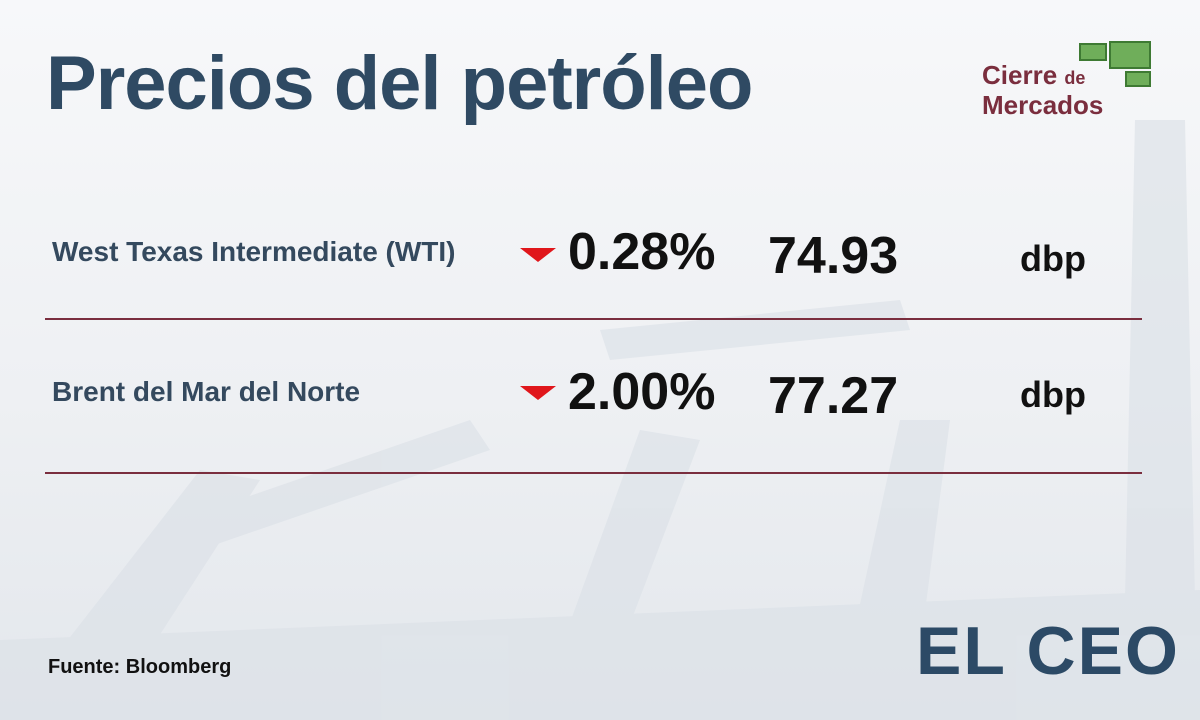 The height and width of the screenshot is (720, 1200). What do you see at coordinates (206, 391) in the screenshot?
I see `row-name: Brent del Mar del Norte` at bounding box center [206, 391].